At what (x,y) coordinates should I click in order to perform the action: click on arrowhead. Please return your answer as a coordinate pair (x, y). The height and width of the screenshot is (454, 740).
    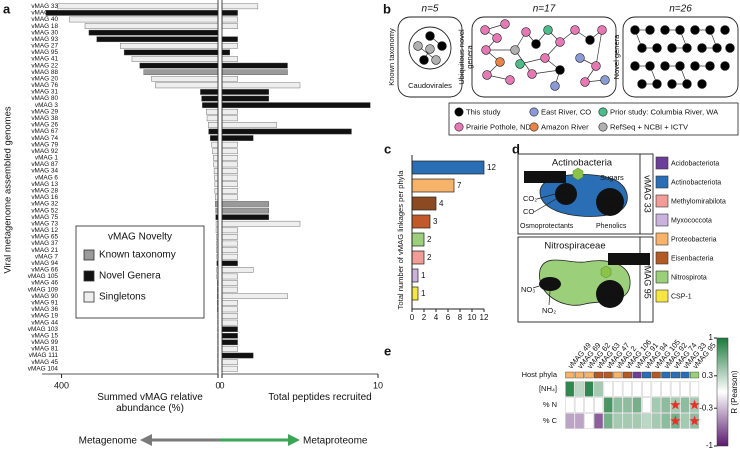
    Looking at the image, I should click on (294, 440).